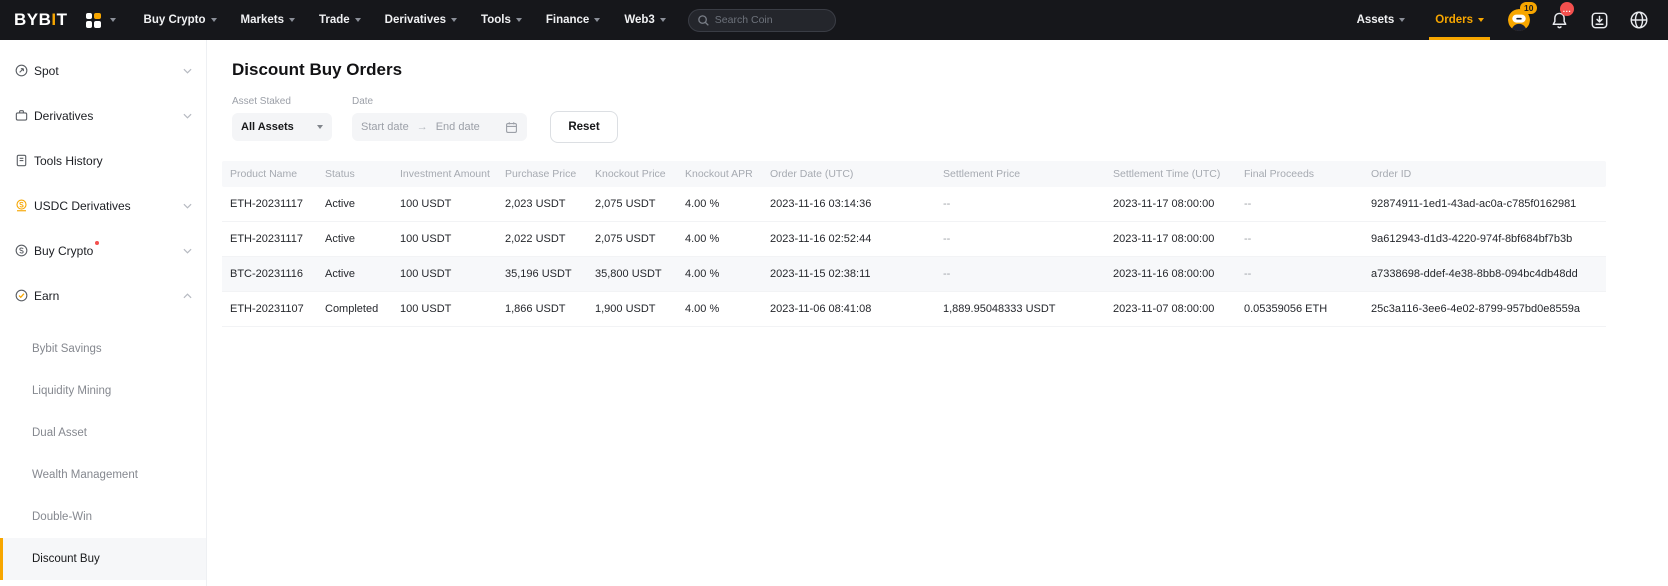 This screenshot has width=1668, height=586. Describe the element at coordinates (1474, 204) in the screenshot. I see `cell-order-id: 92874911-1ed1-43ad-ac0a-c785f0162981` at that location.